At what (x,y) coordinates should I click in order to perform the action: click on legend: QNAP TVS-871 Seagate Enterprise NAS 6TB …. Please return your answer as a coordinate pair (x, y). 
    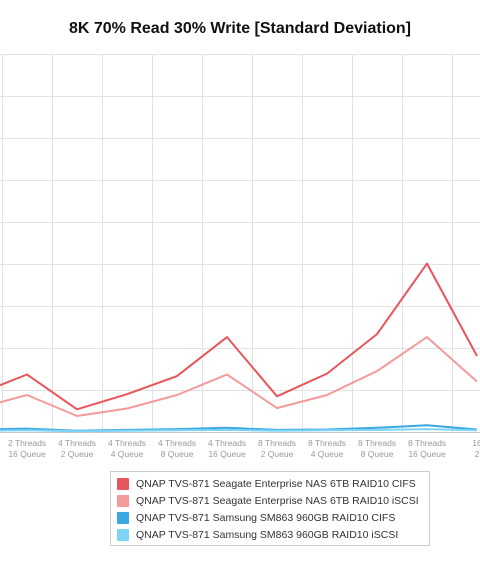
    Looking at the image, I should click on (270, 508).